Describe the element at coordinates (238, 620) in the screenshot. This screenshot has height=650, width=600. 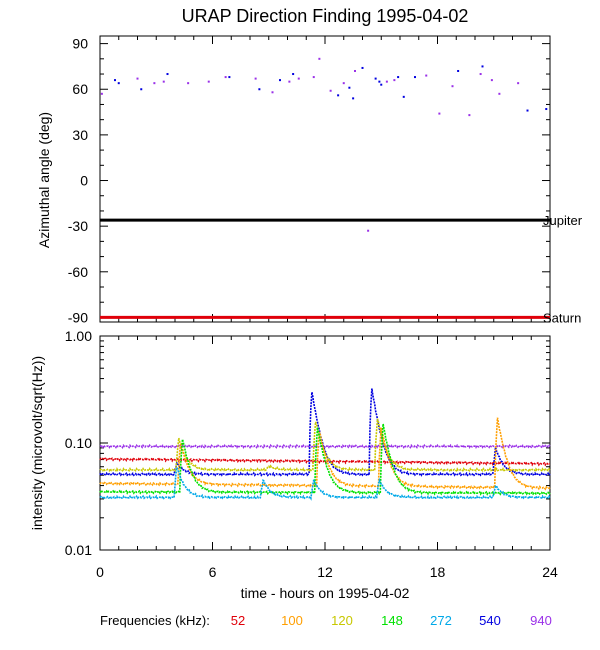
I see `frequency-legend-item: 52` at that location.